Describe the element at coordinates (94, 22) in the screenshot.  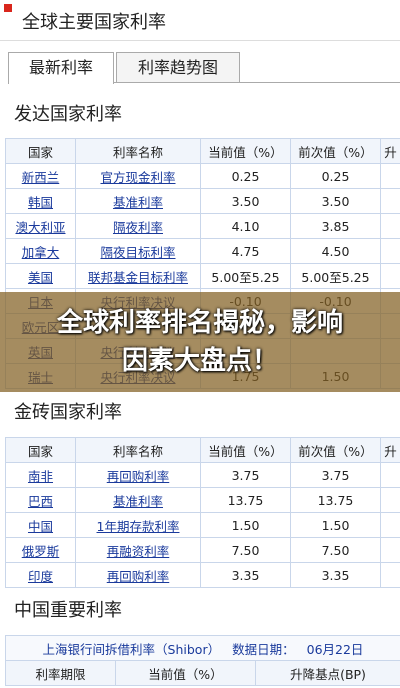
I see `page-title: 全球主要国家利率` at that location.